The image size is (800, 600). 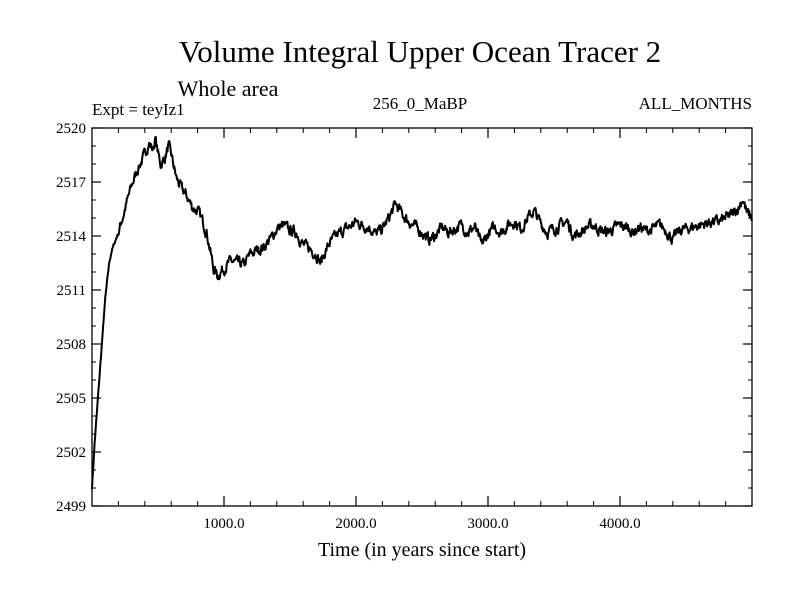 What do you see at coordinates (71, 237) in the screenshot?
I see `y-tick-label: 2514` at bounding box center [71, 237].